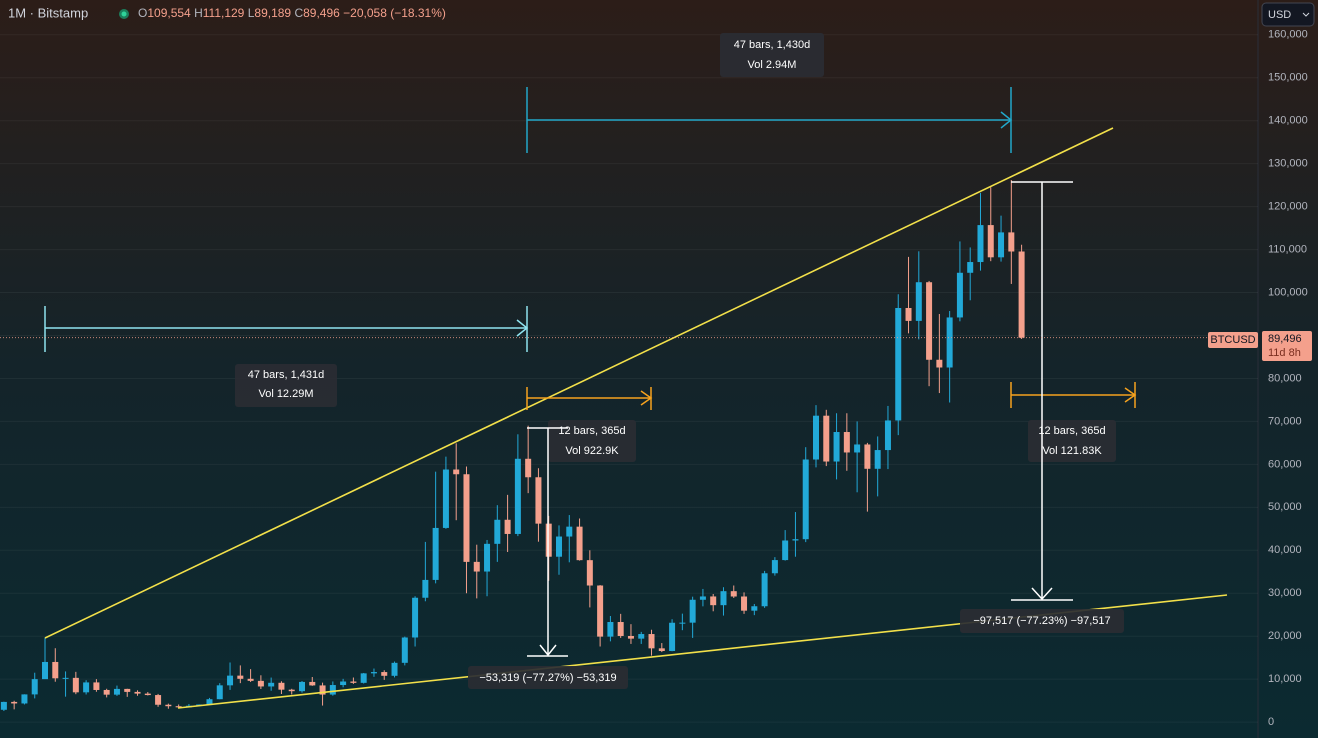 This screenshot has width=1318, height=738. I want to click on currency-button, so click(1288, 14).